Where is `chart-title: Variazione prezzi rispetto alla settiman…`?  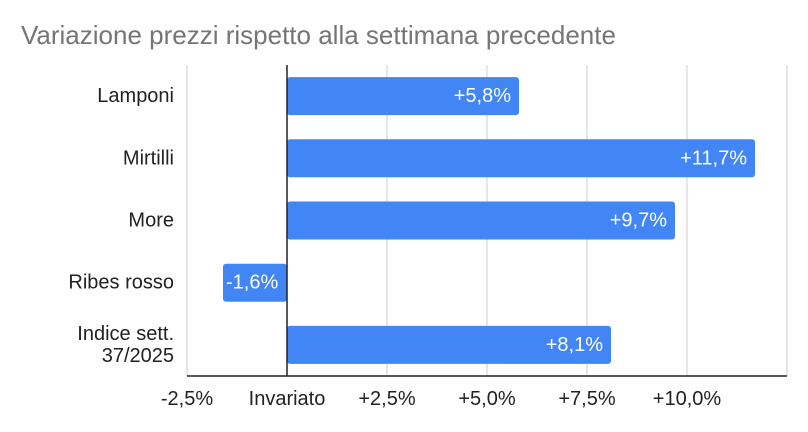
chart-title: Variazione prezzi rispetto alla settiman… is located at coordinates (318, 35).